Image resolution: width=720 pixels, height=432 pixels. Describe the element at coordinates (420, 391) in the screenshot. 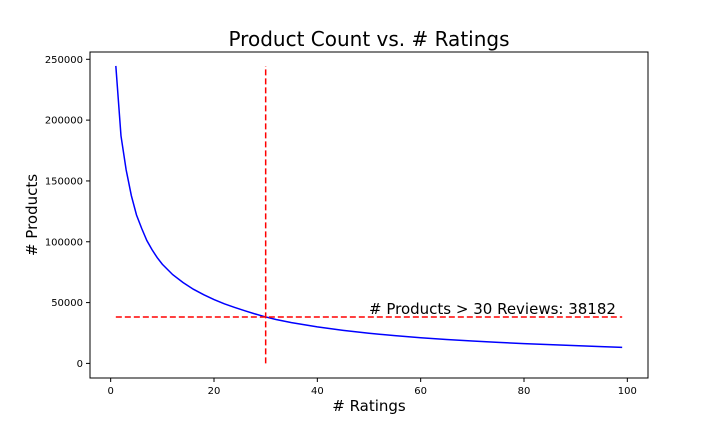

I see `x-tick-label: 60` at that location.